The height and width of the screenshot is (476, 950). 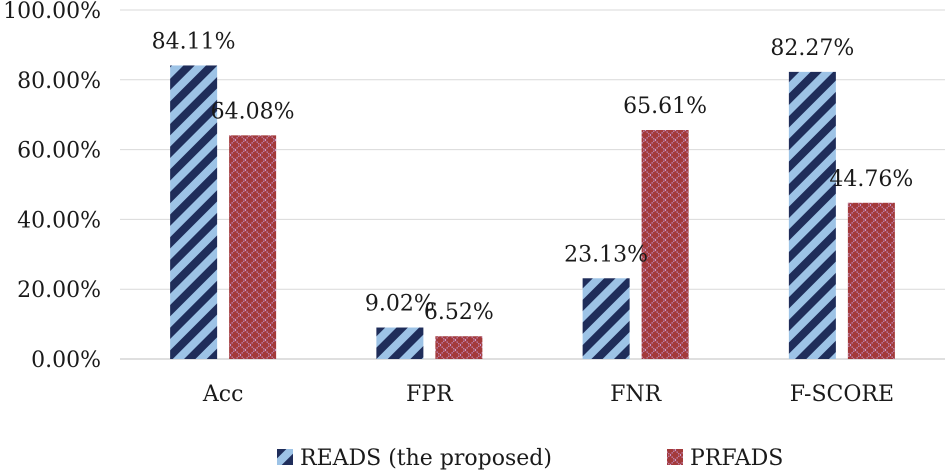 What do you see at coordinates (426, 458) in the screenshot?
I see `legend-label-reads: READS (the proposed)` at bounding box center [426, 458].